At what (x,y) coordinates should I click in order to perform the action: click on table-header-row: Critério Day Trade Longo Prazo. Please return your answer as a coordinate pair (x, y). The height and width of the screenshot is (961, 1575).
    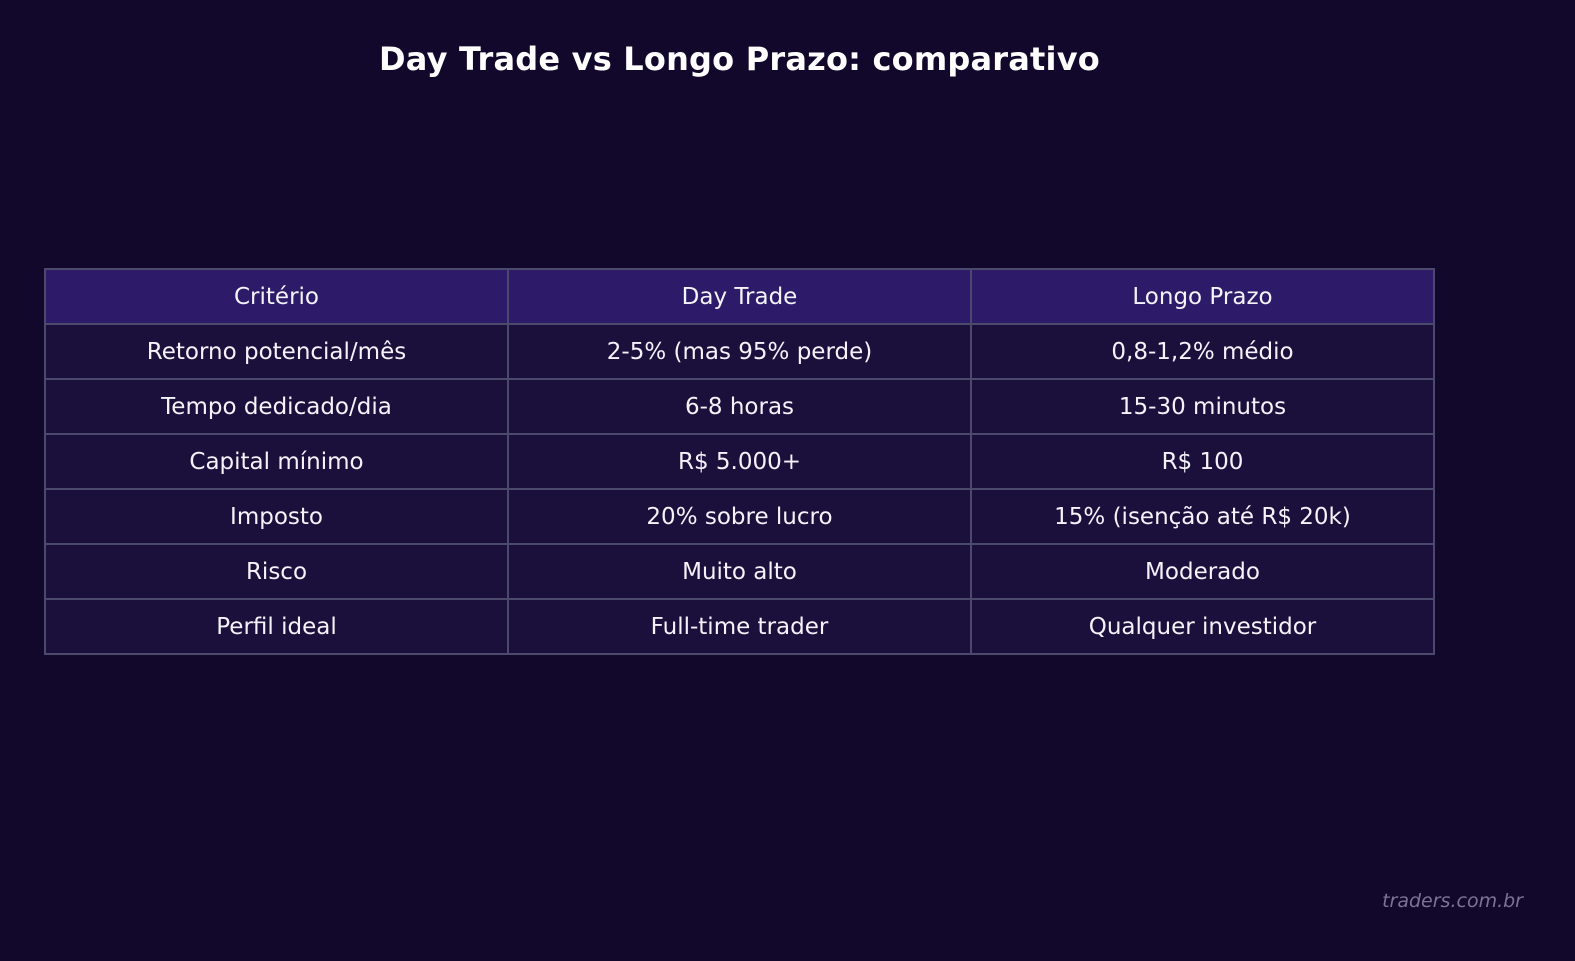
    Looking at the image, I should click on (739, 296).